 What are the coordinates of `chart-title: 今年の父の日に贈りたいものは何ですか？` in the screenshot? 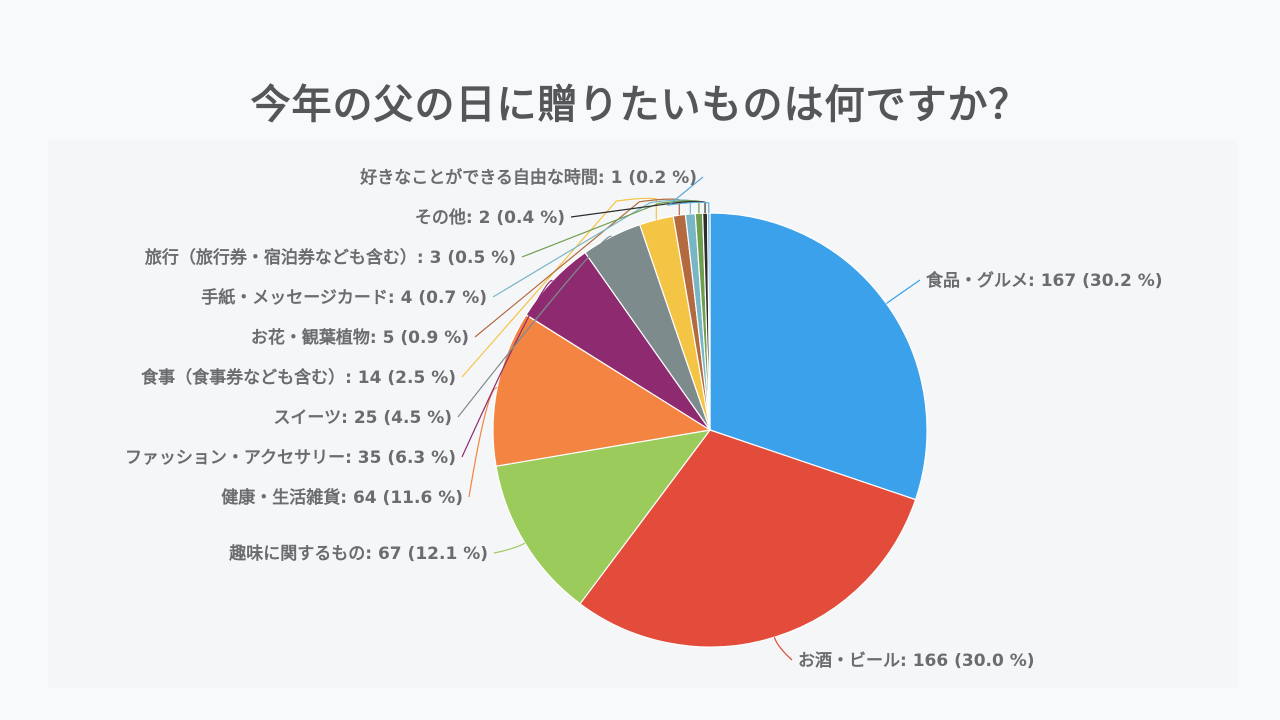 It's located at (640, 105).